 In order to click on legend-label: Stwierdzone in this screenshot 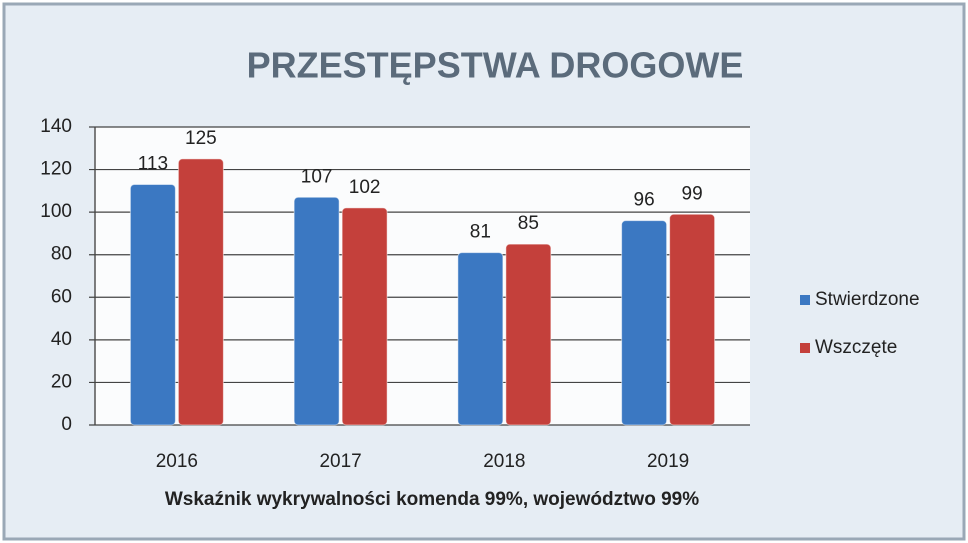, I will do `click(867, 299)`.